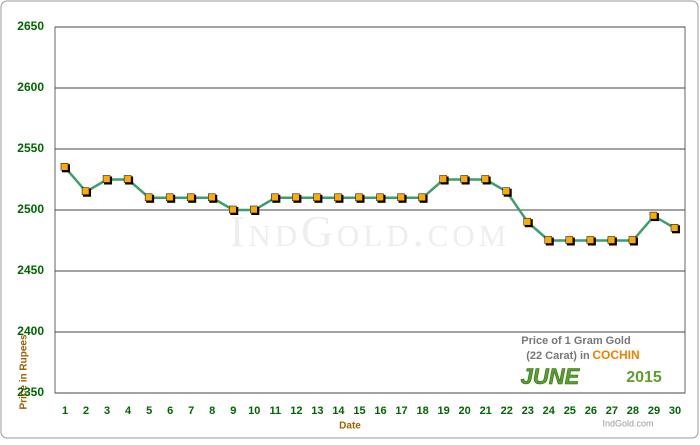 Image resolution: width=700 pixels, height=445 pixels. Describe the element at coordinates (443, 411) in the screenshot. I see `x-tick-label: 19` at that location.